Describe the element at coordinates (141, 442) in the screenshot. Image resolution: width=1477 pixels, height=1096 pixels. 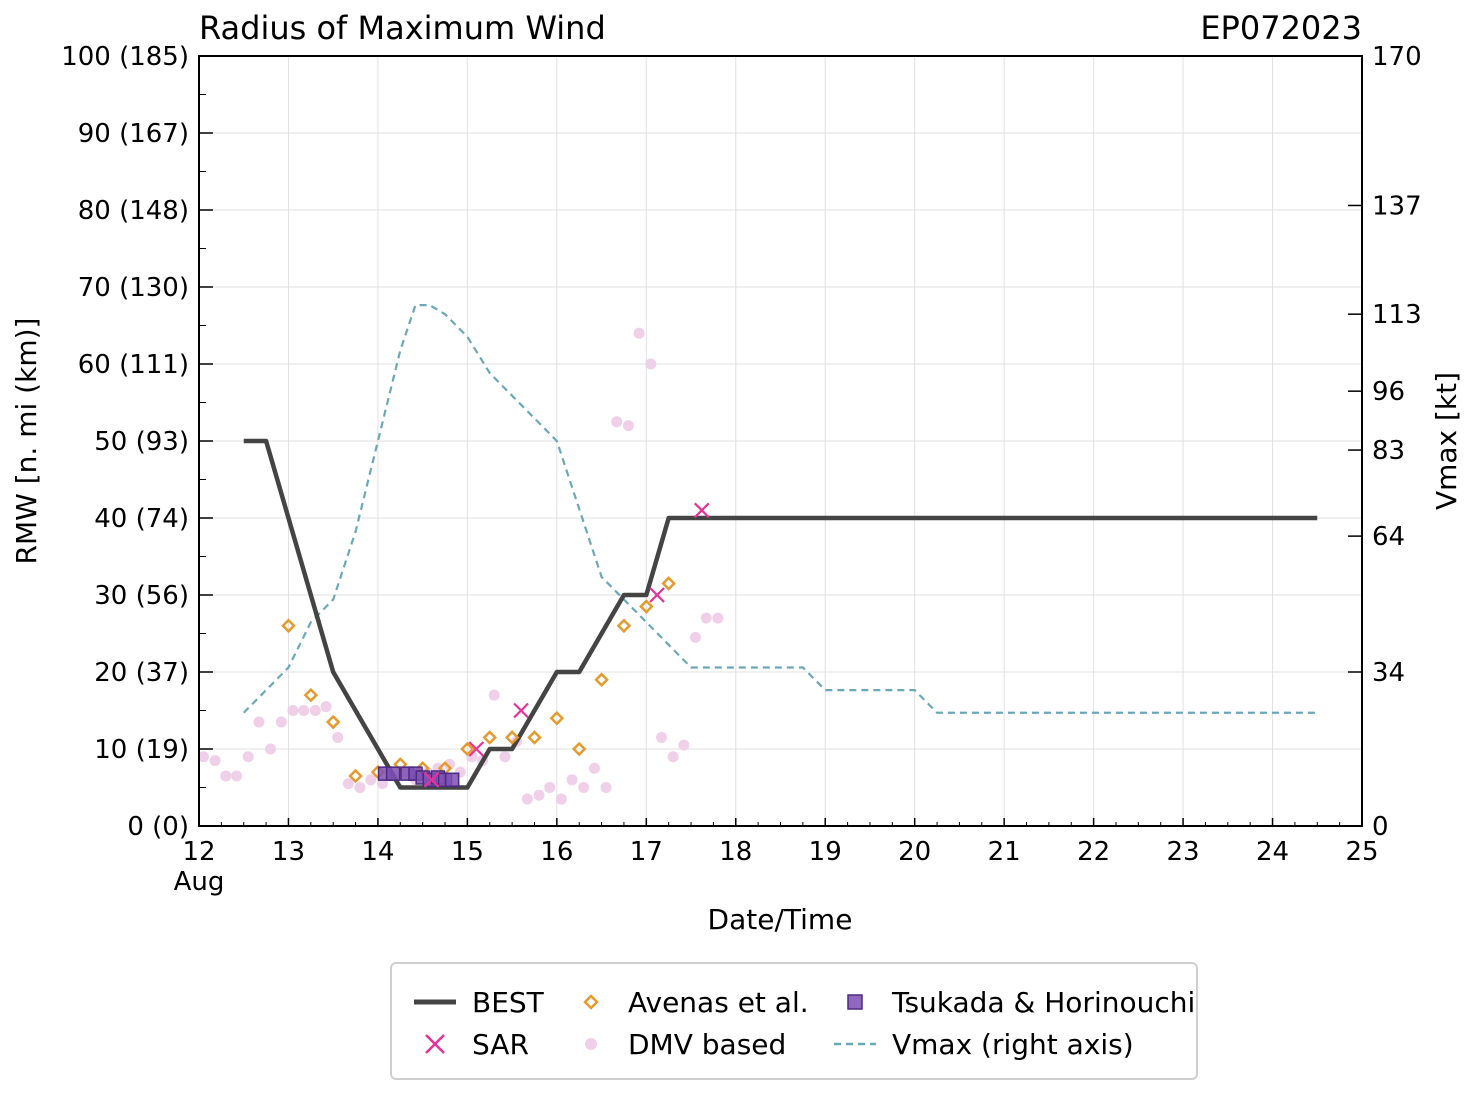
I see `y-tick-label: 50 (93)` at that location.